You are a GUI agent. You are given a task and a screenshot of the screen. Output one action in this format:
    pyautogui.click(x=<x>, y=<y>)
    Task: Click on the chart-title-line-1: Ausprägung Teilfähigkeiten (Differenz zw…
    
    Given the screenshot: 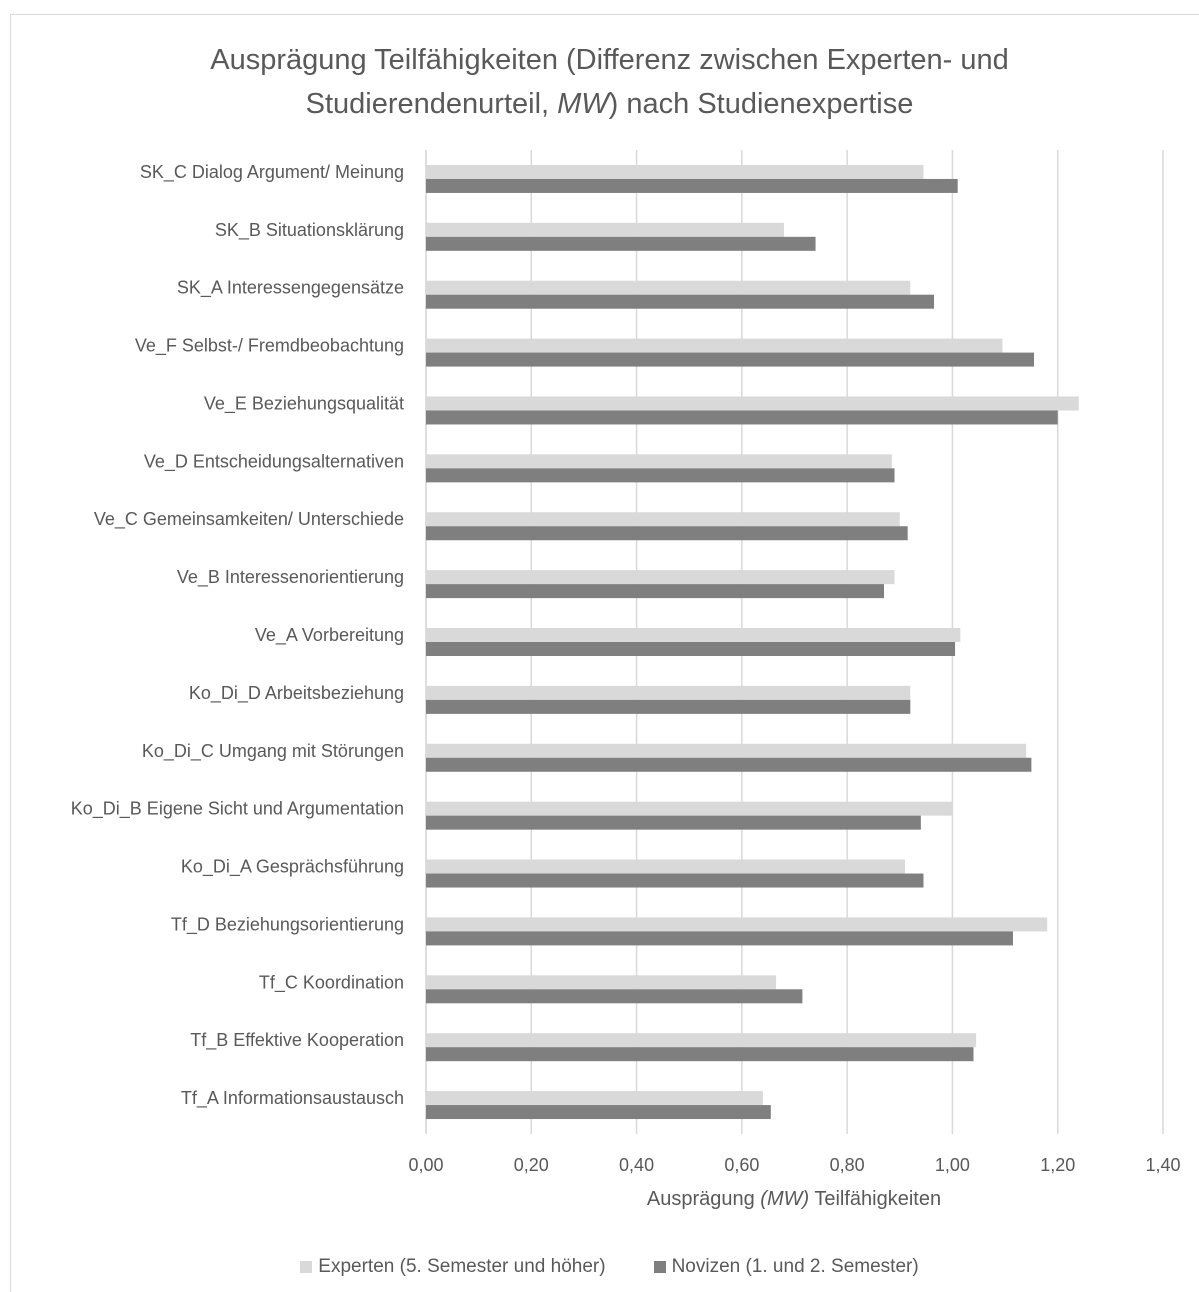 What is the action you would take?
    pyautogui.click(x=609, y=60)
    